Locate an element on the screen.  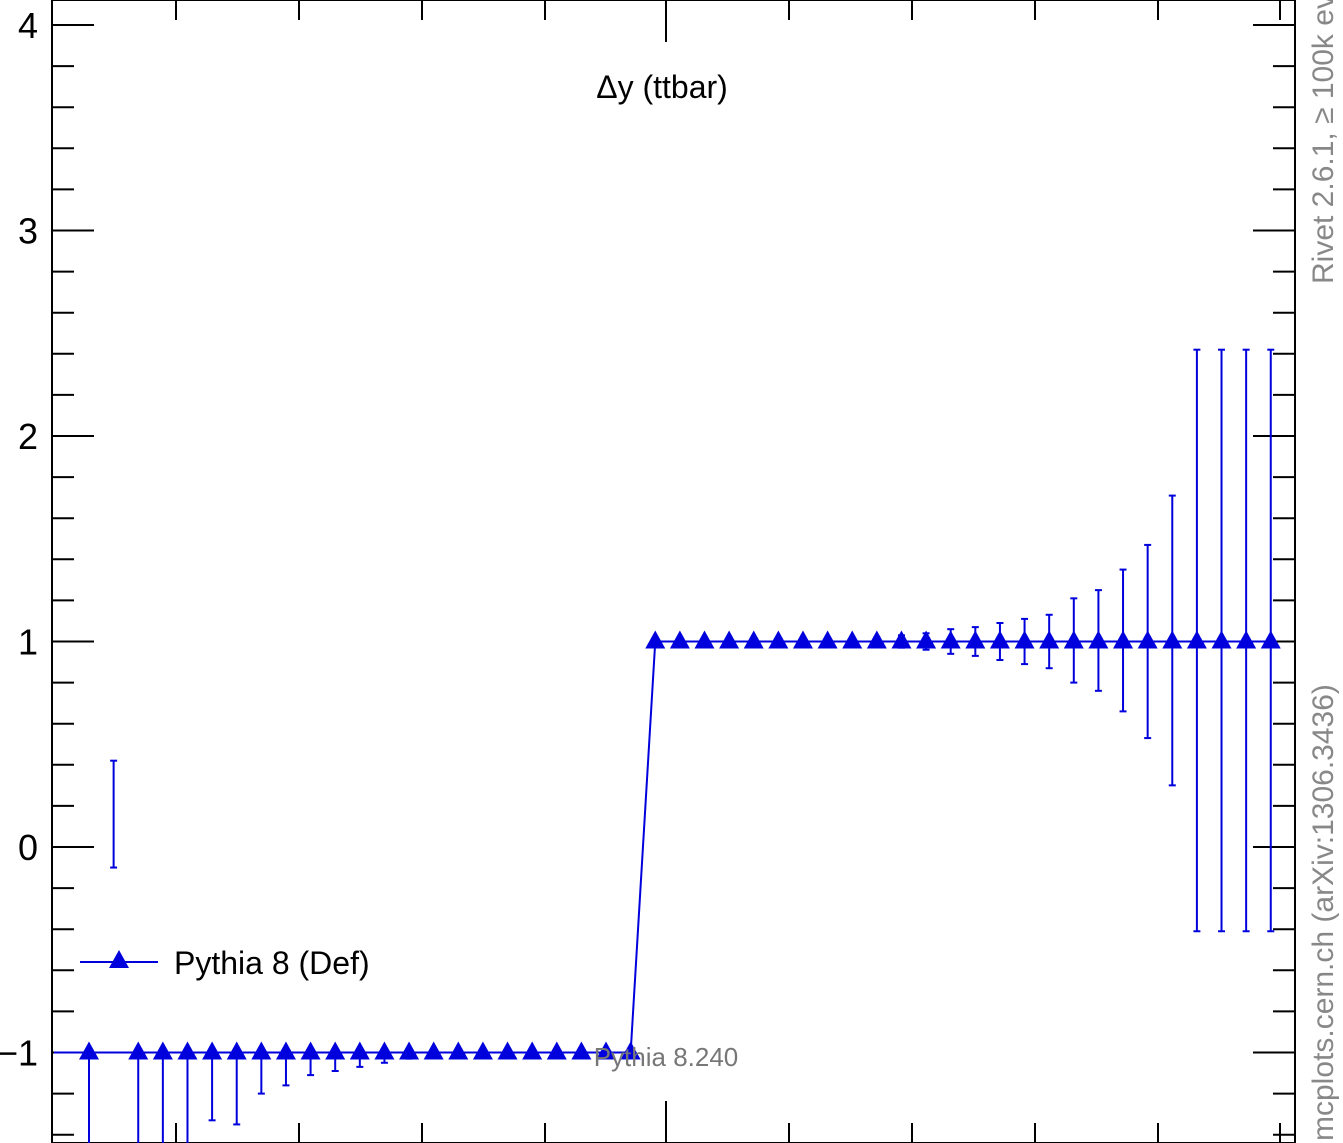
y-tick-label: 2 is located at coordinates (28, 436).